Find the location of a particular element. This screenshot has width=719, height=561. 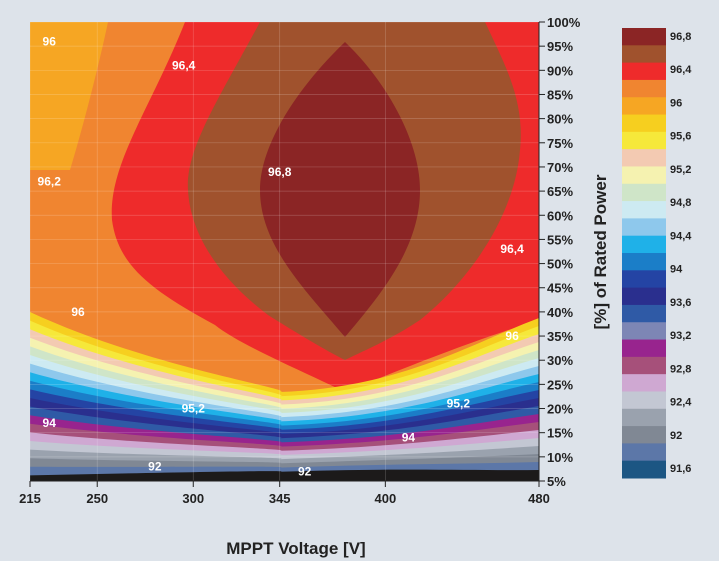

y-tick-label-0: 100% is located at coordinates (564, 22).